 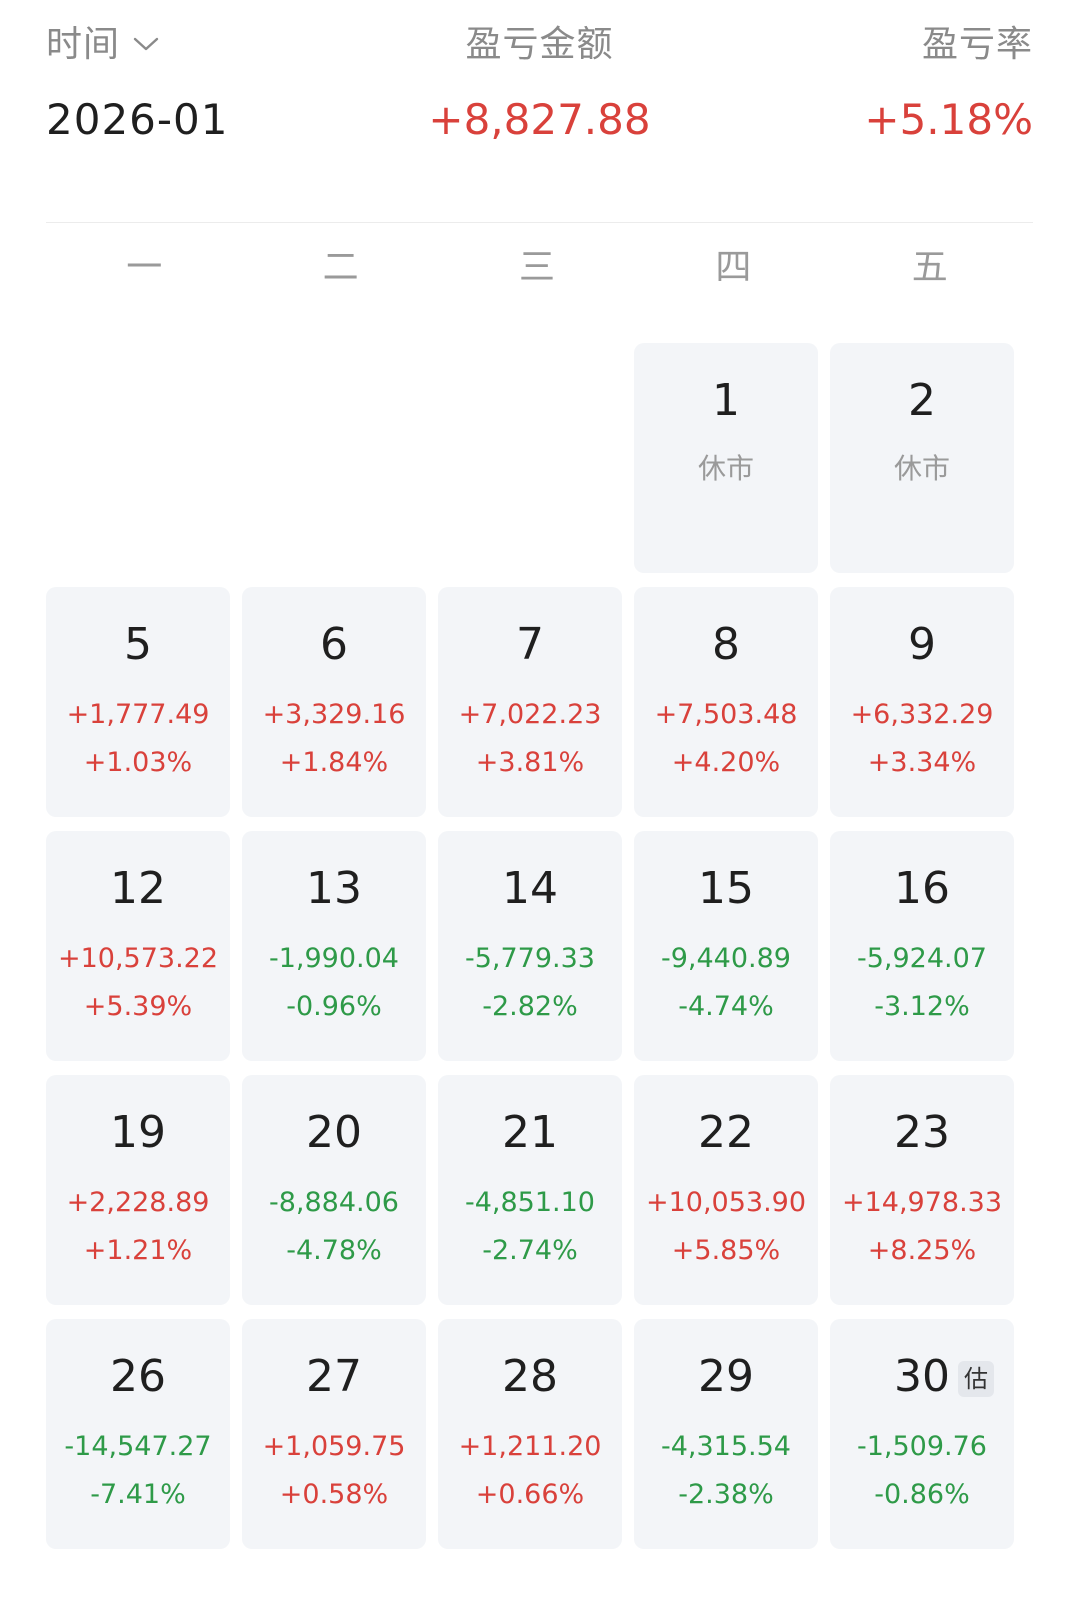 I want to click on calendar-day-cell: 14 -5,779.33 -2.82%, so click(x=530, y=946).